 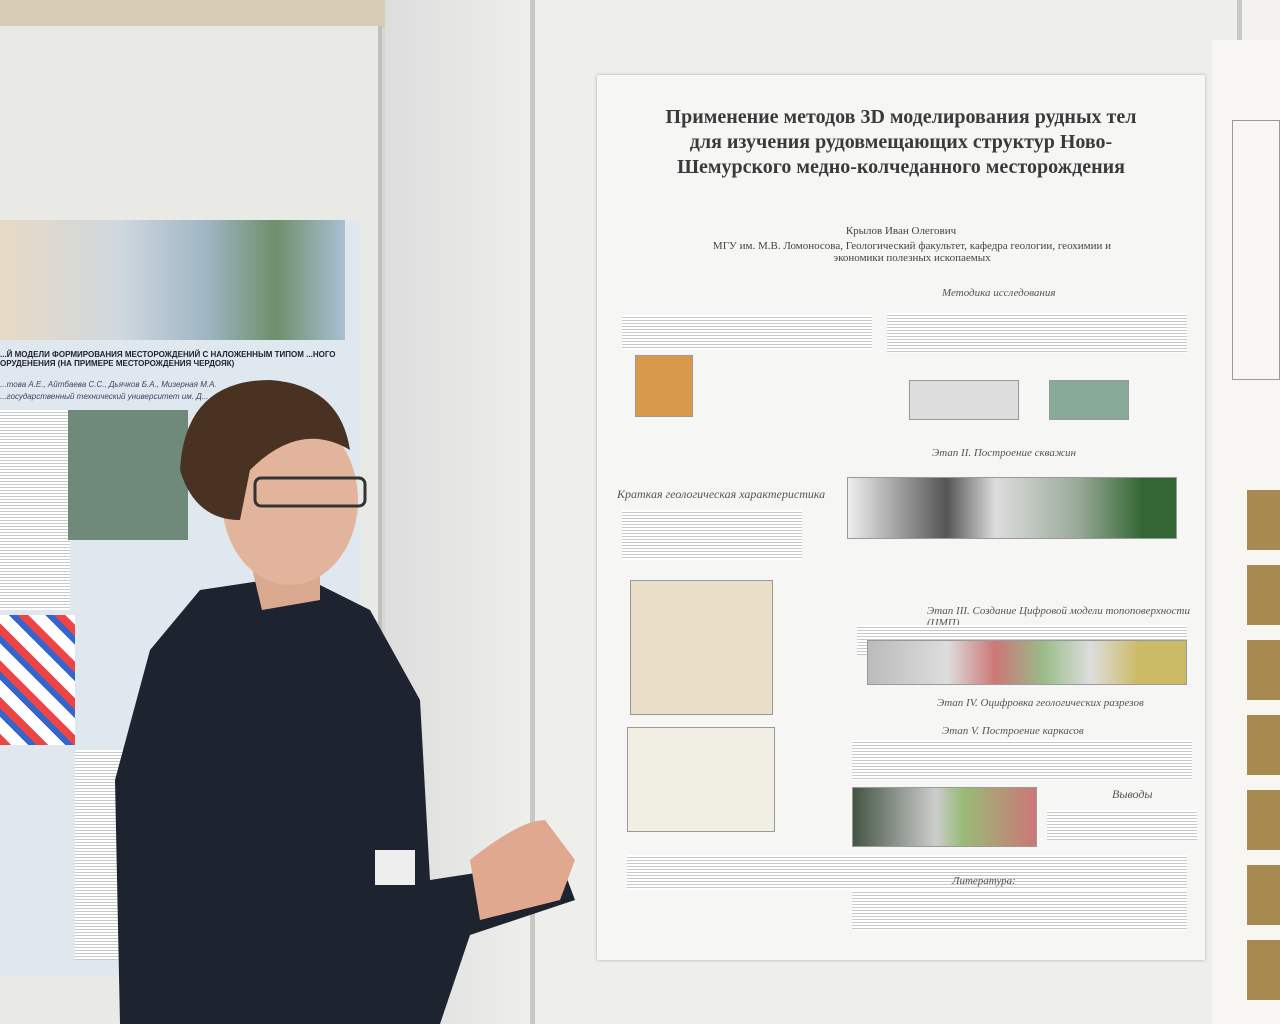 I want to click on section-stage-5: Этап V. Построение каркасов, so click(x=1013, y=731).